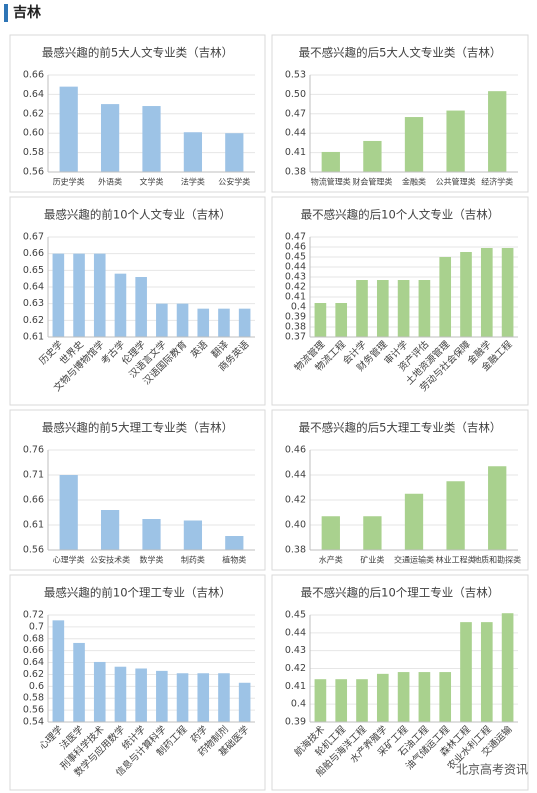  I want to click on y-tick-label: 0.50, so click(295, 94).